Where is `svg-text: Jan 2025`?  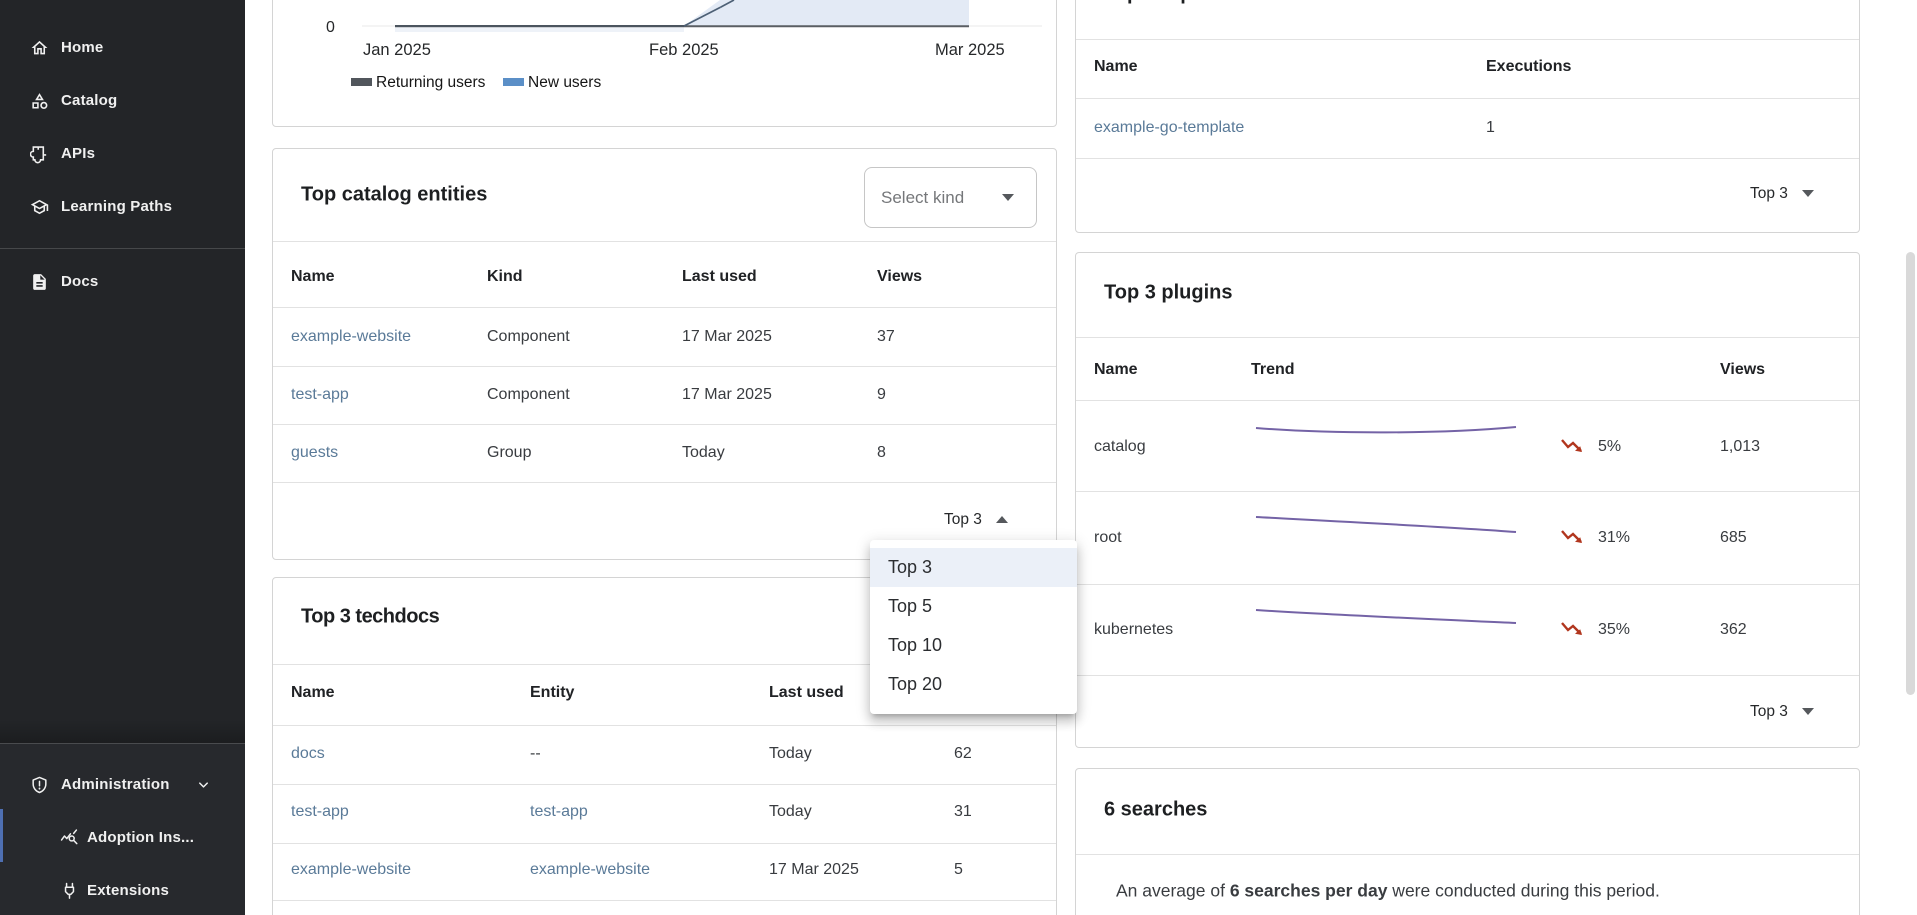
svg-text: Jan 2025 is located at coordinates (397, 50).